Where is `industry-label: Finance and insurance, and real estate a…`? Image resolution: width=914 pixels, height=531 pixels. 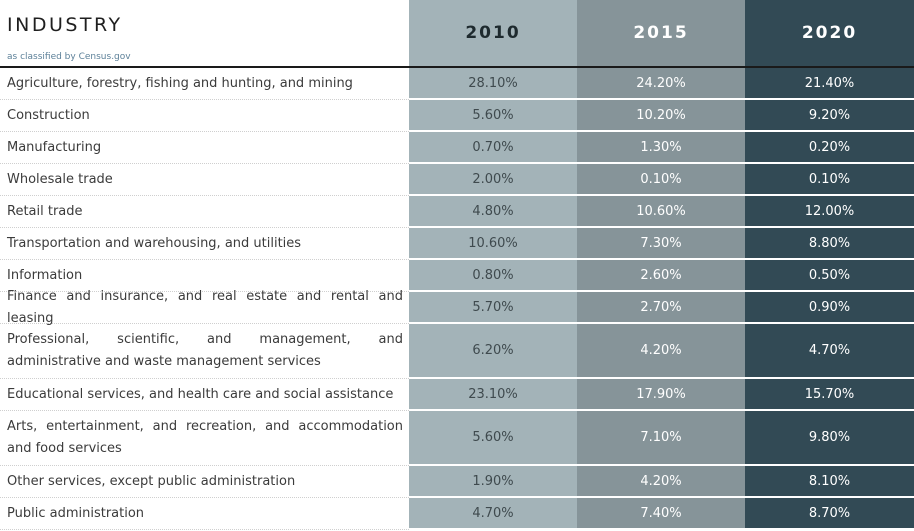 industry-label: Finance and insurance, and real estate a… is located at coordinates (205, 307).